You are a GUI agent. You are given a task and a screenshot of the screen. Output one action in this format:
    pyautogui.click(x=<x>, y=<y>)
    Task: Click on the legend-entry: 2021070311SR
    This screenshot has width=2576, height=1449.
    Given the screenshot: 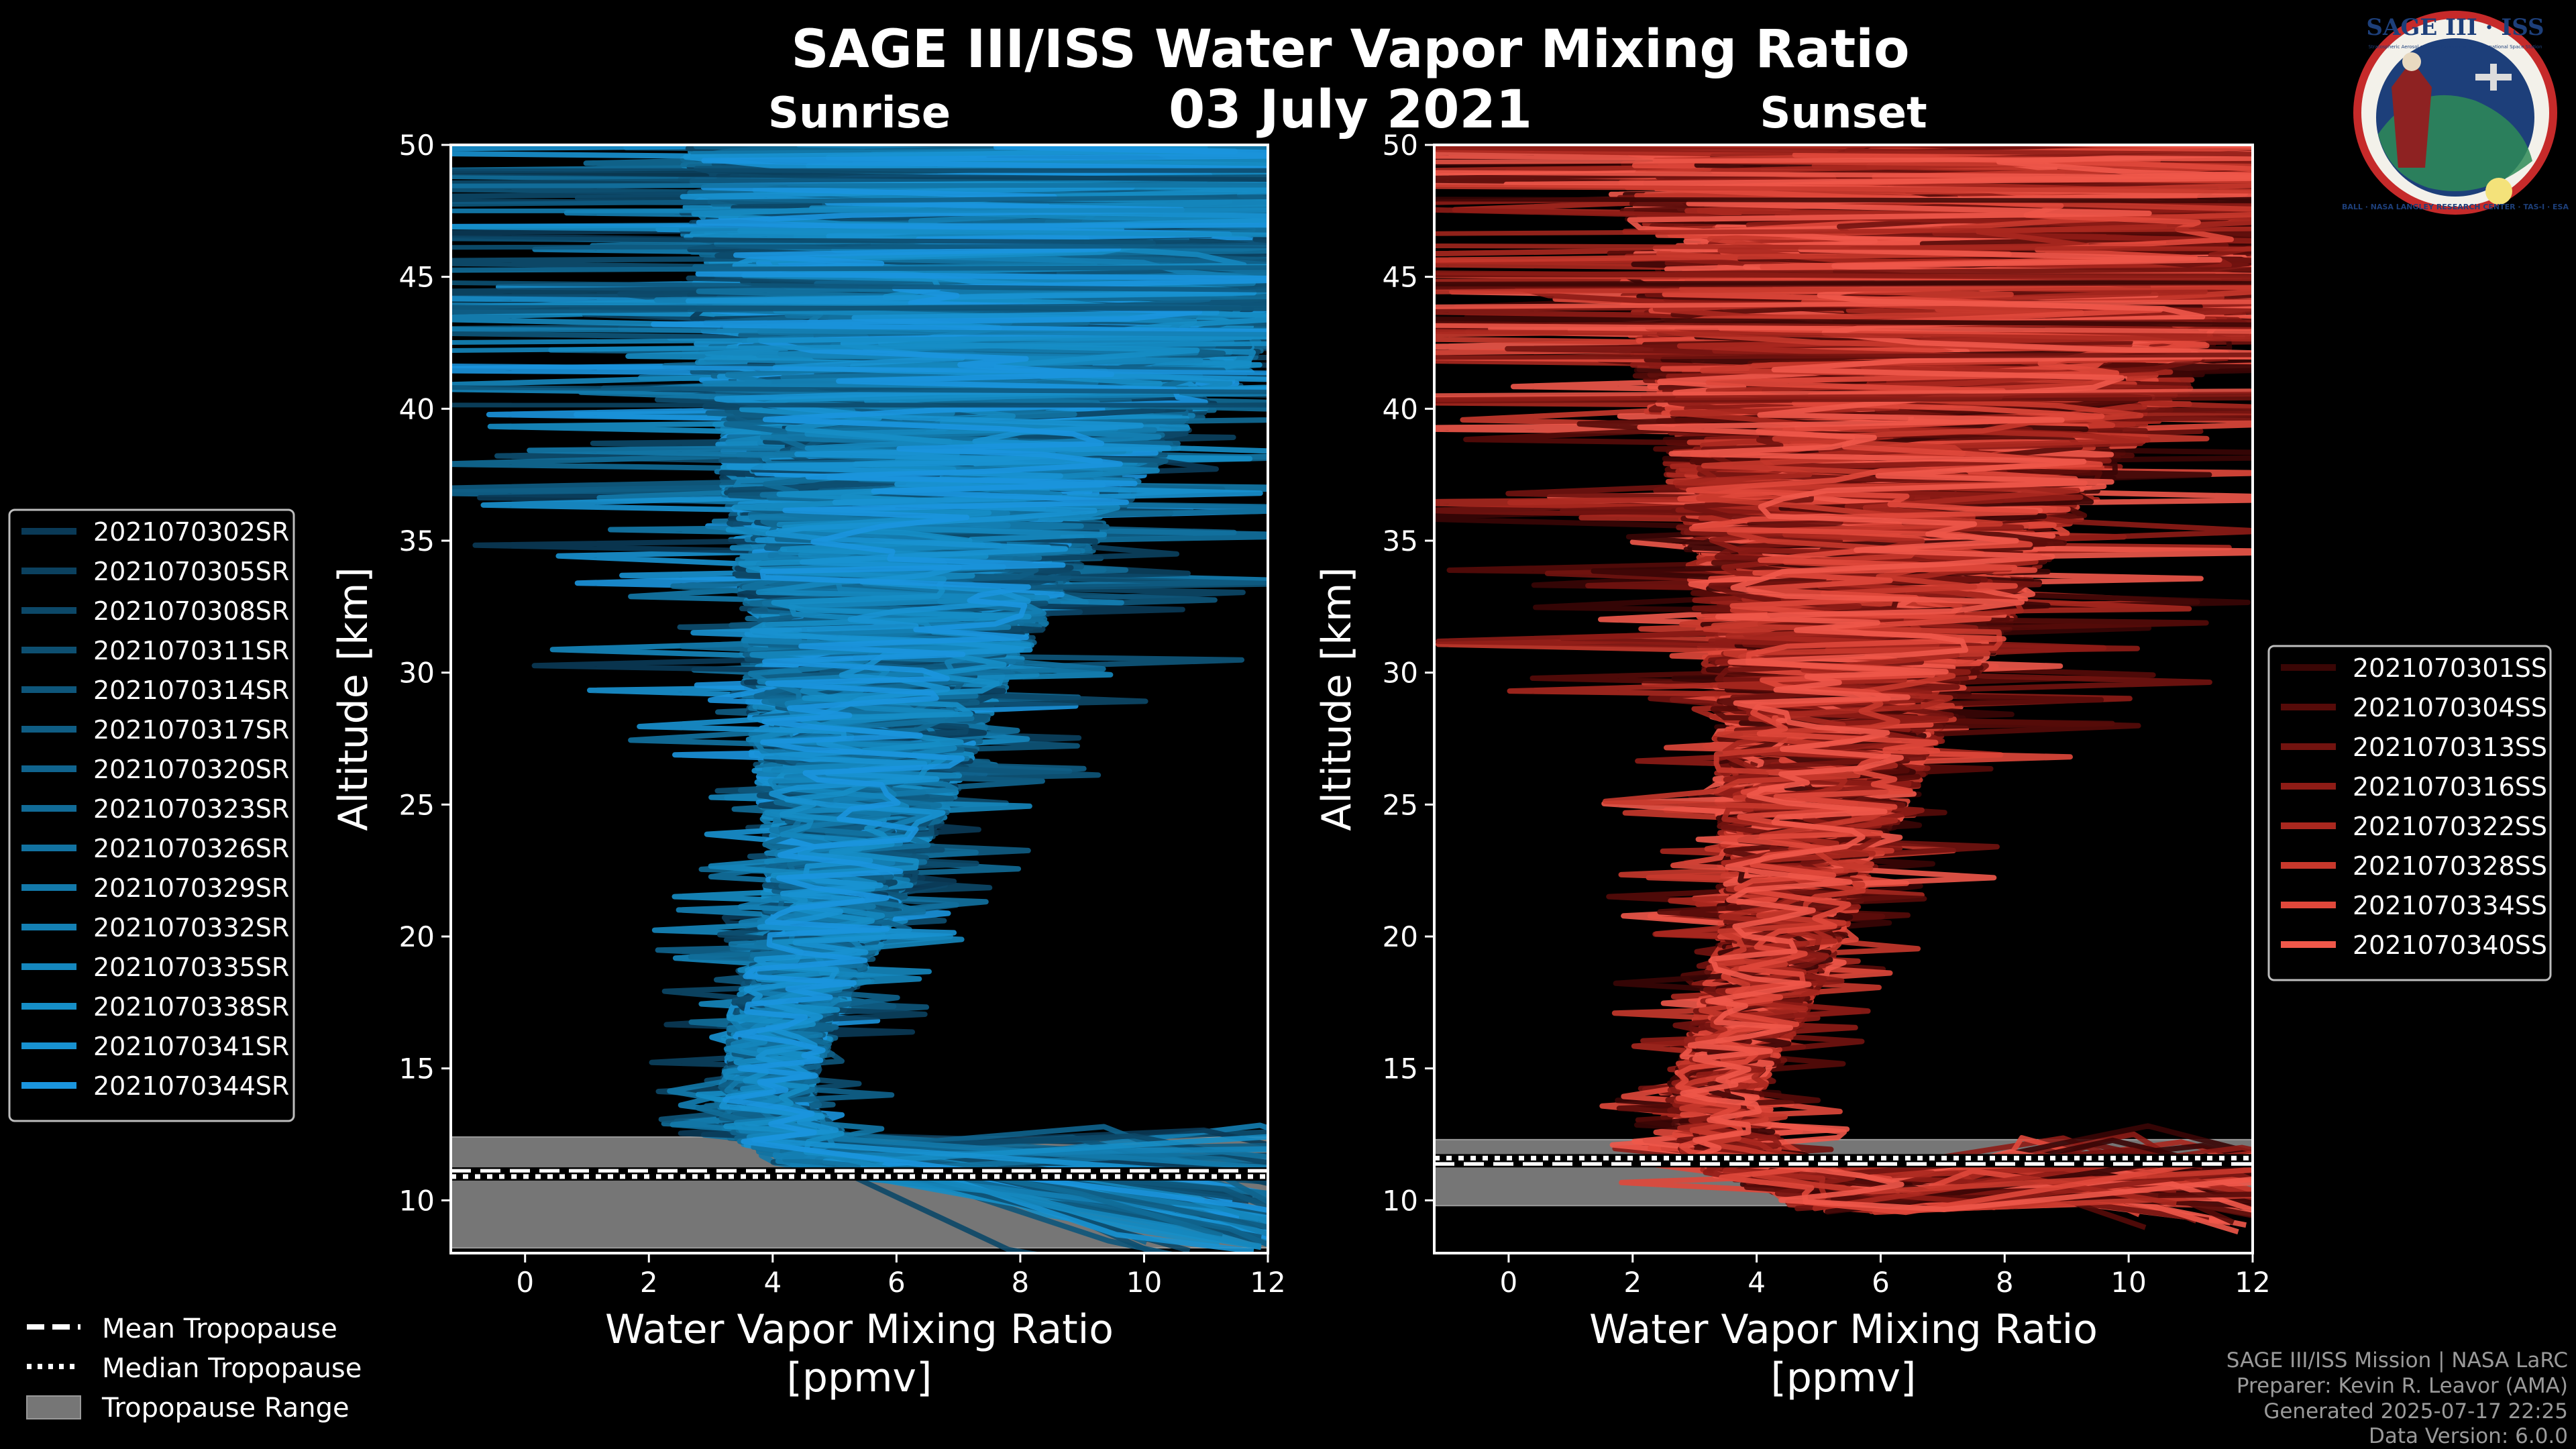 What is the action you would take?
    pyautogui.click(x=191, y=650)
    